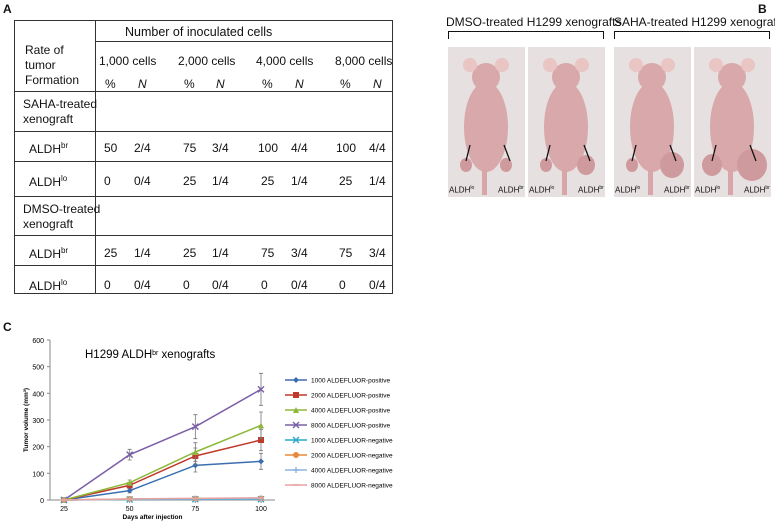 The width and height of the screenshot is (775, 528). Describe the element at coordinates (207, 61) in the screenshot. I see `cell-count-header: 2,000 cells` at that location.